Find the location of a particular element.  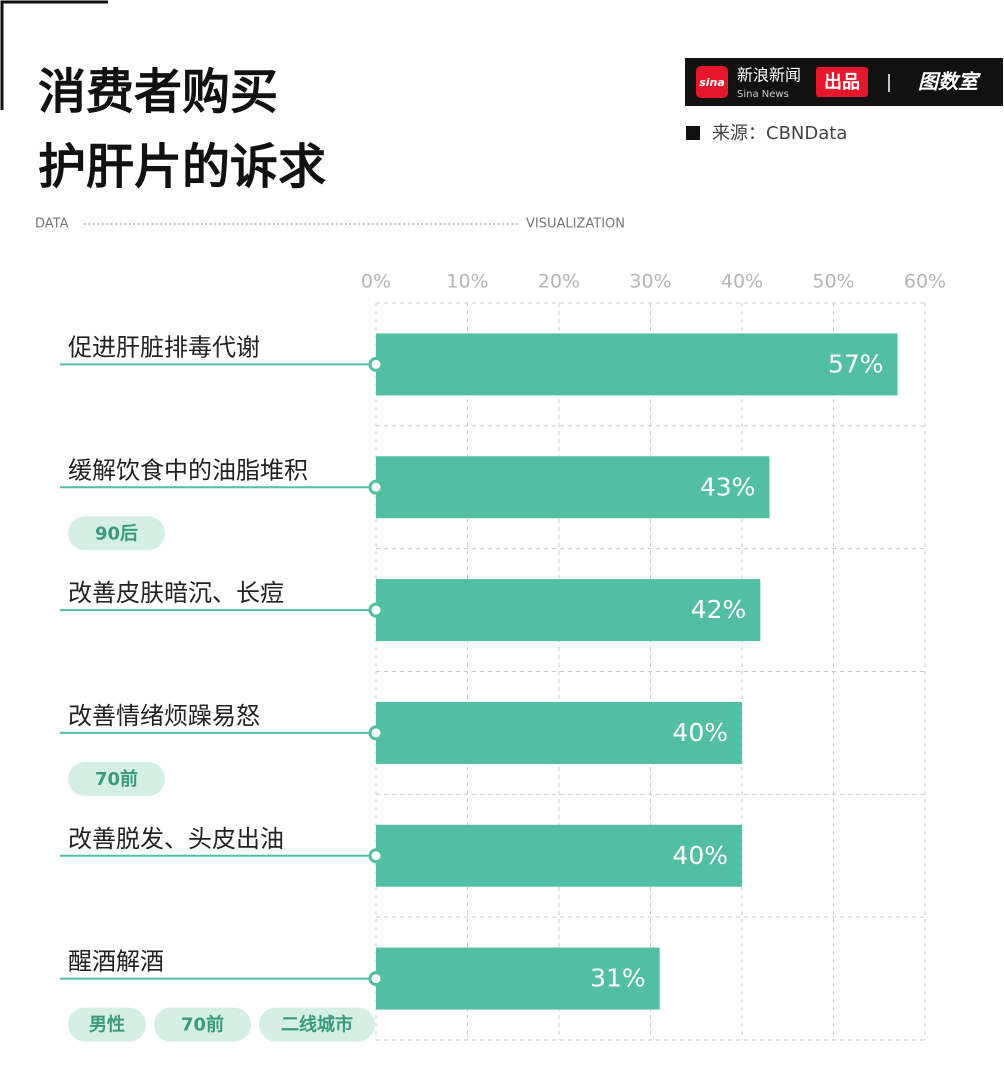

x-tick-label: 60% is located at coordinates (925, 282).